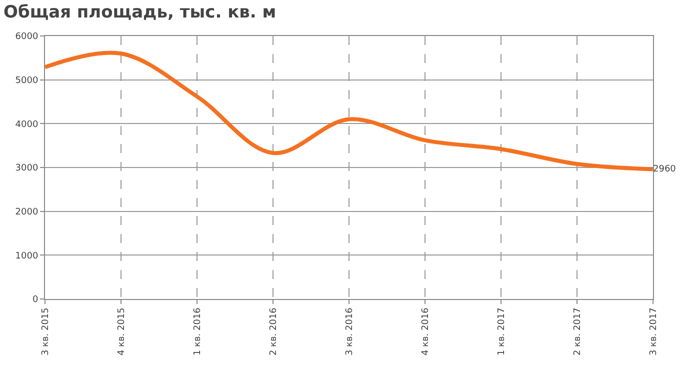 The width and height of the screenshot is (700, 367). Describe the element at coordinates (121, 332) in the screenshot. I see `x-tick-label: 4 кв. 2015` at that location.